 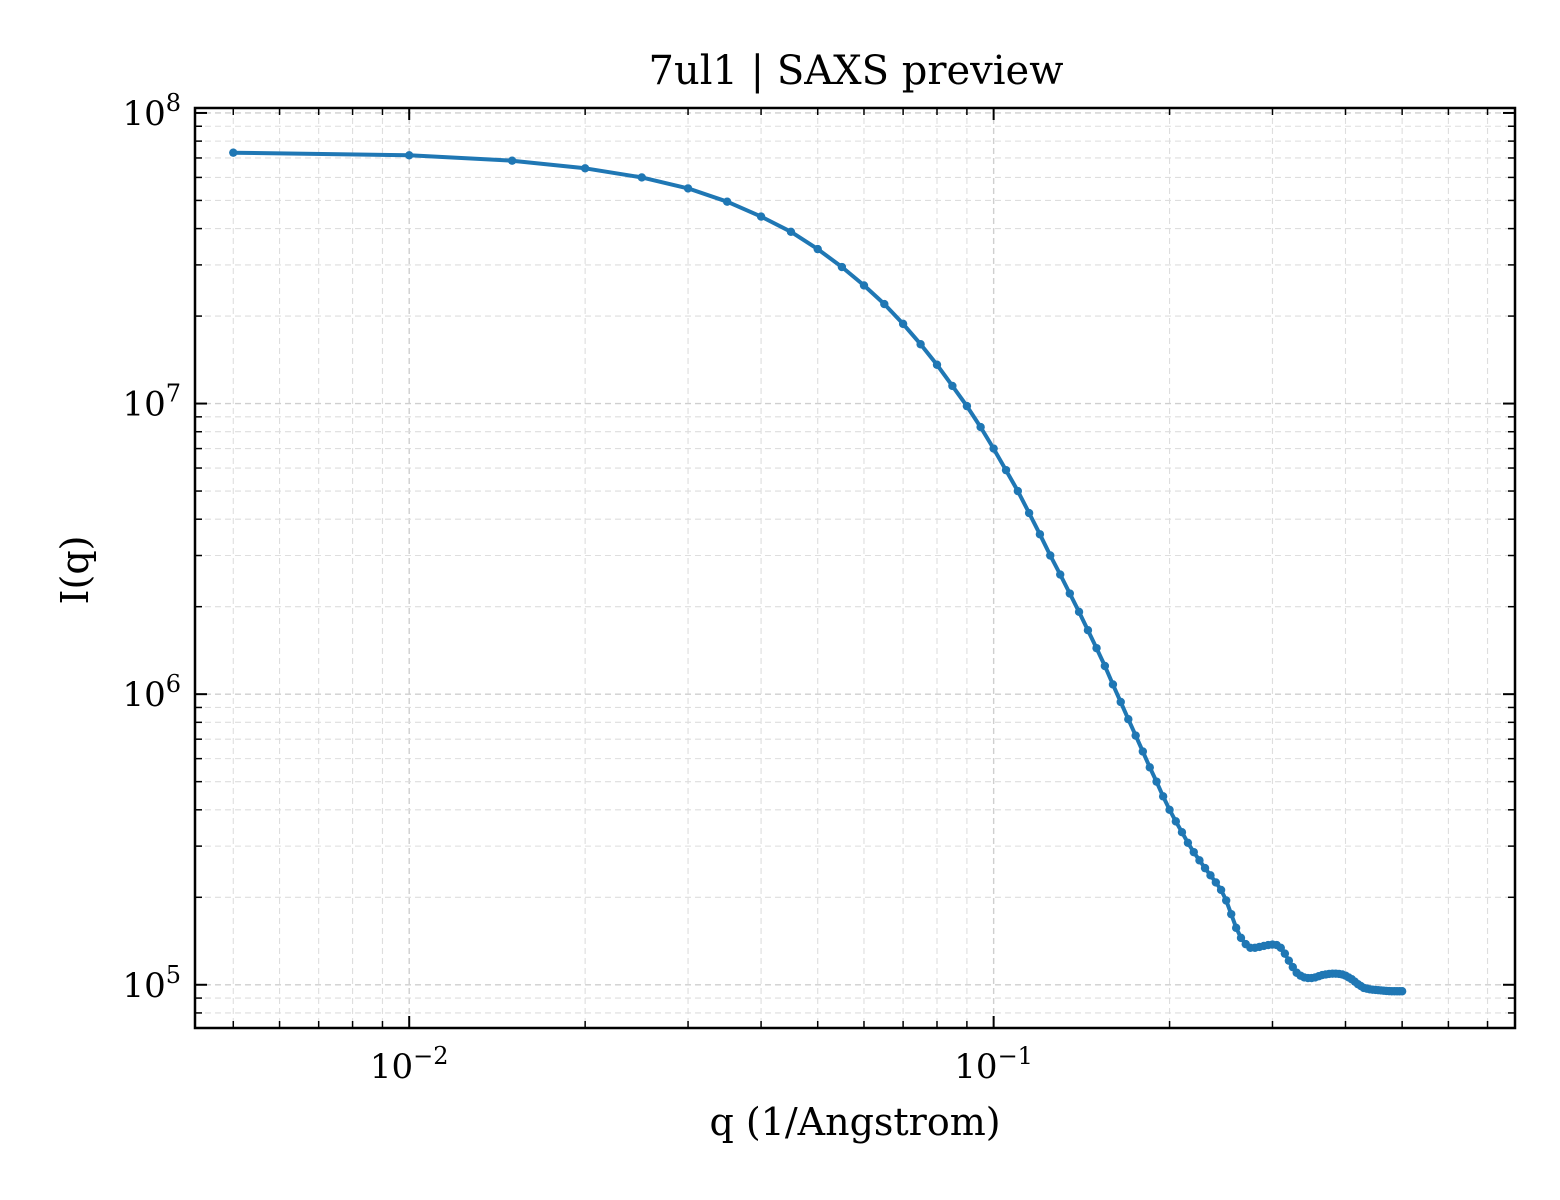 What do you see at coordinates (151, 111) in the screenshot?
I see `y-tick-label: 10⁸` at bounding box center [151, 111].